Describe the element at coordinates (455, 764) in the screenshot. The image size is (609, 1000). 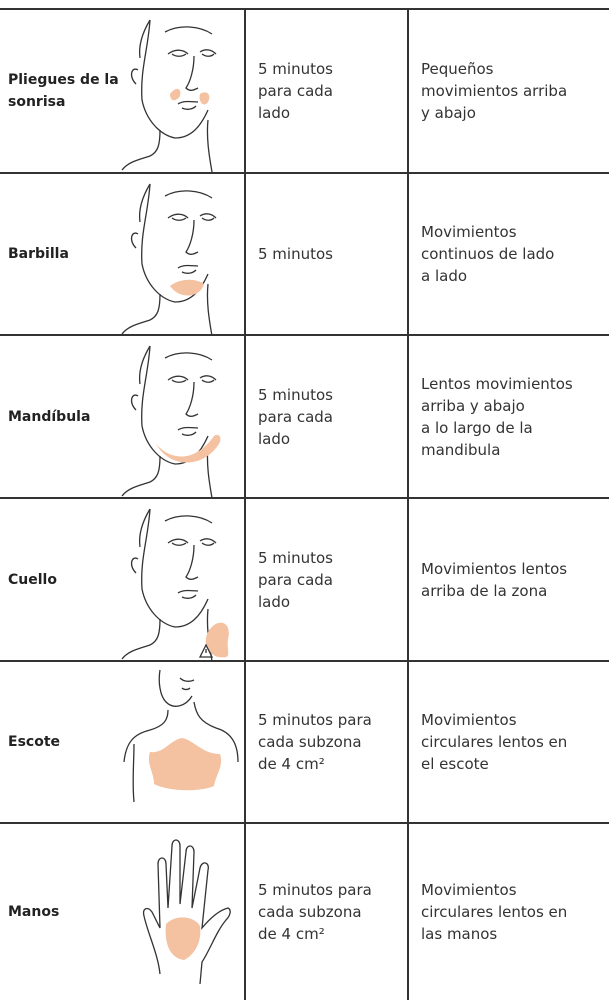
I see `movement-text: el escote` at that location.